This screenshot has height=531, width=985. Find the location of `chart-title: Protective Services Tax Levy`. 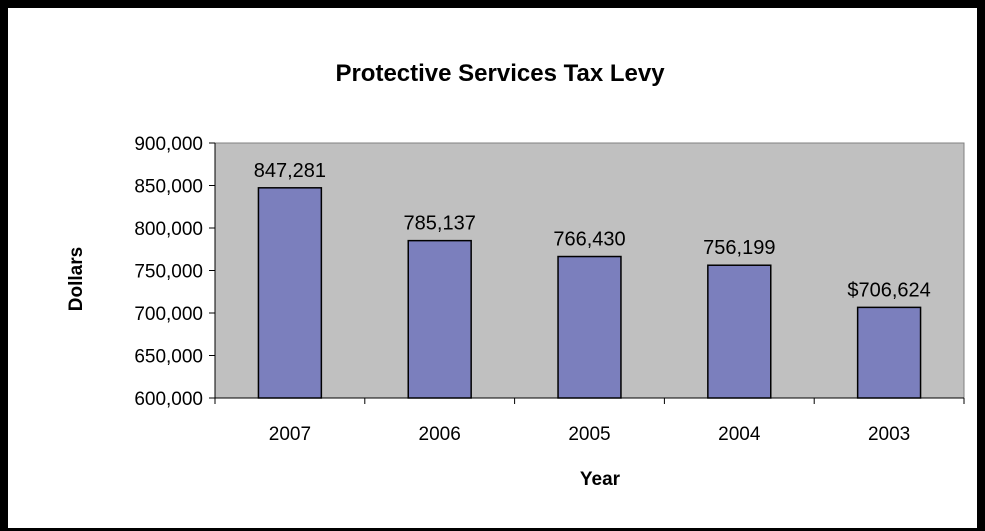

chart-title: Protective Services Tax Levy is located at coordinates (500, 73).